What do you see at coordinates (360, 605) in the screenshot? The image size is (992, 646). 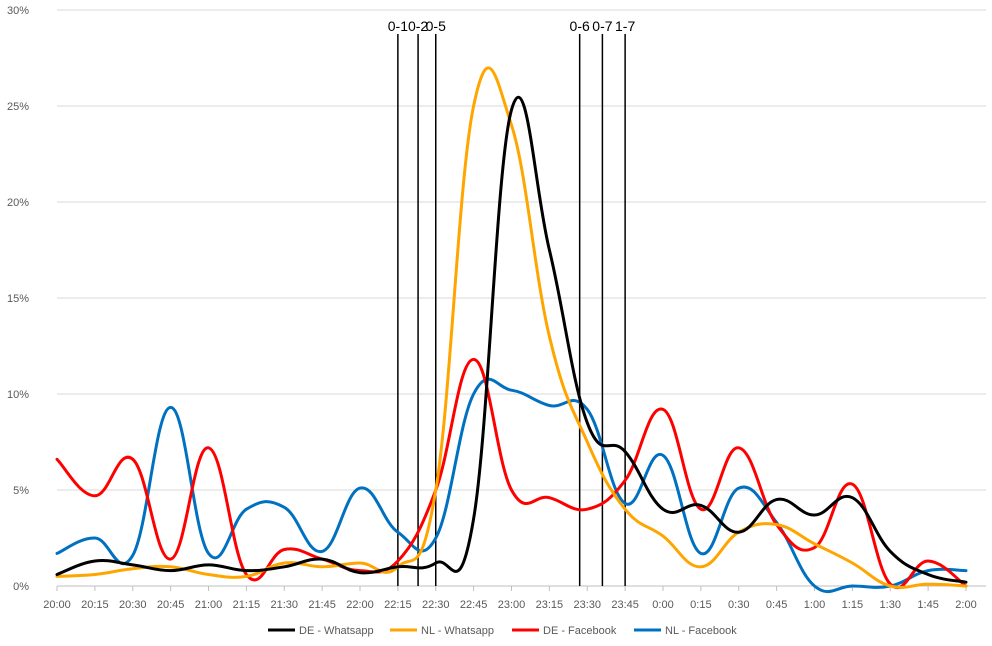 I see `x-tick-label: 22:00` at bounding box center [360, 605].